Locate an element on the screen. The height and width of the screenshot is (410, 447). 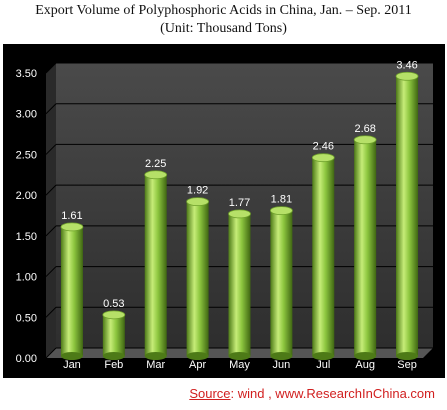
x-tick-label: Sep is located at coordinates (407, 365).